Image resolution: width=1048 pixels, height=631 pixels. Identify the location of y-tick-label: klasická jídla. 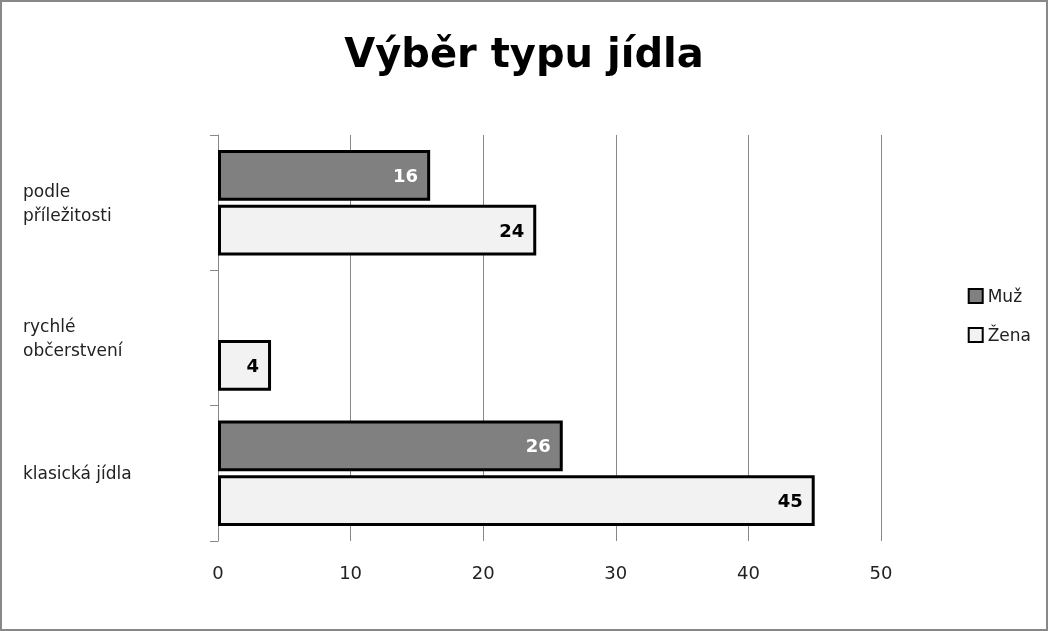
(77, 473).